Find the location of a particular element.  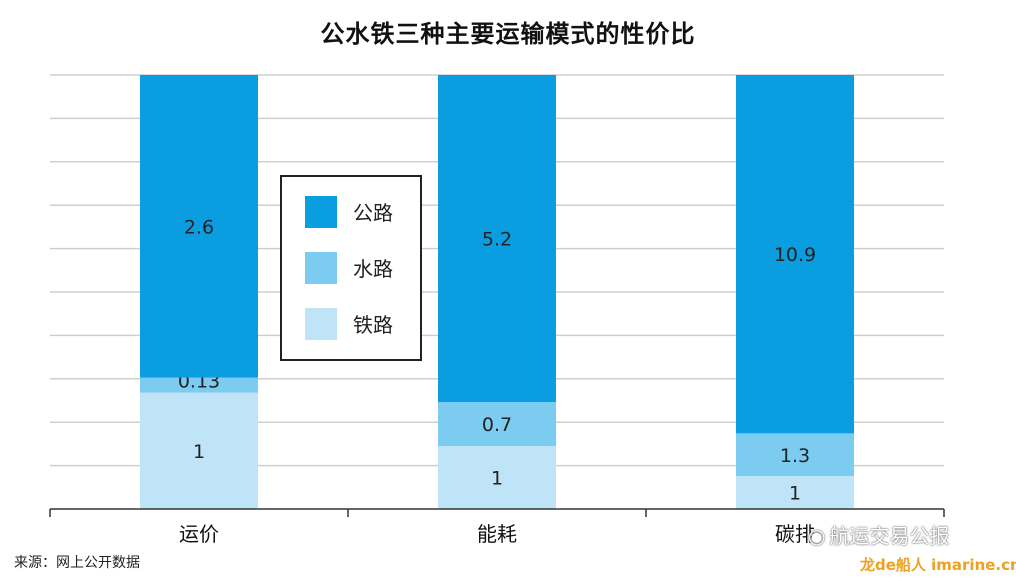

wechat-icon: ◉ is located at coordinates (817, 536).